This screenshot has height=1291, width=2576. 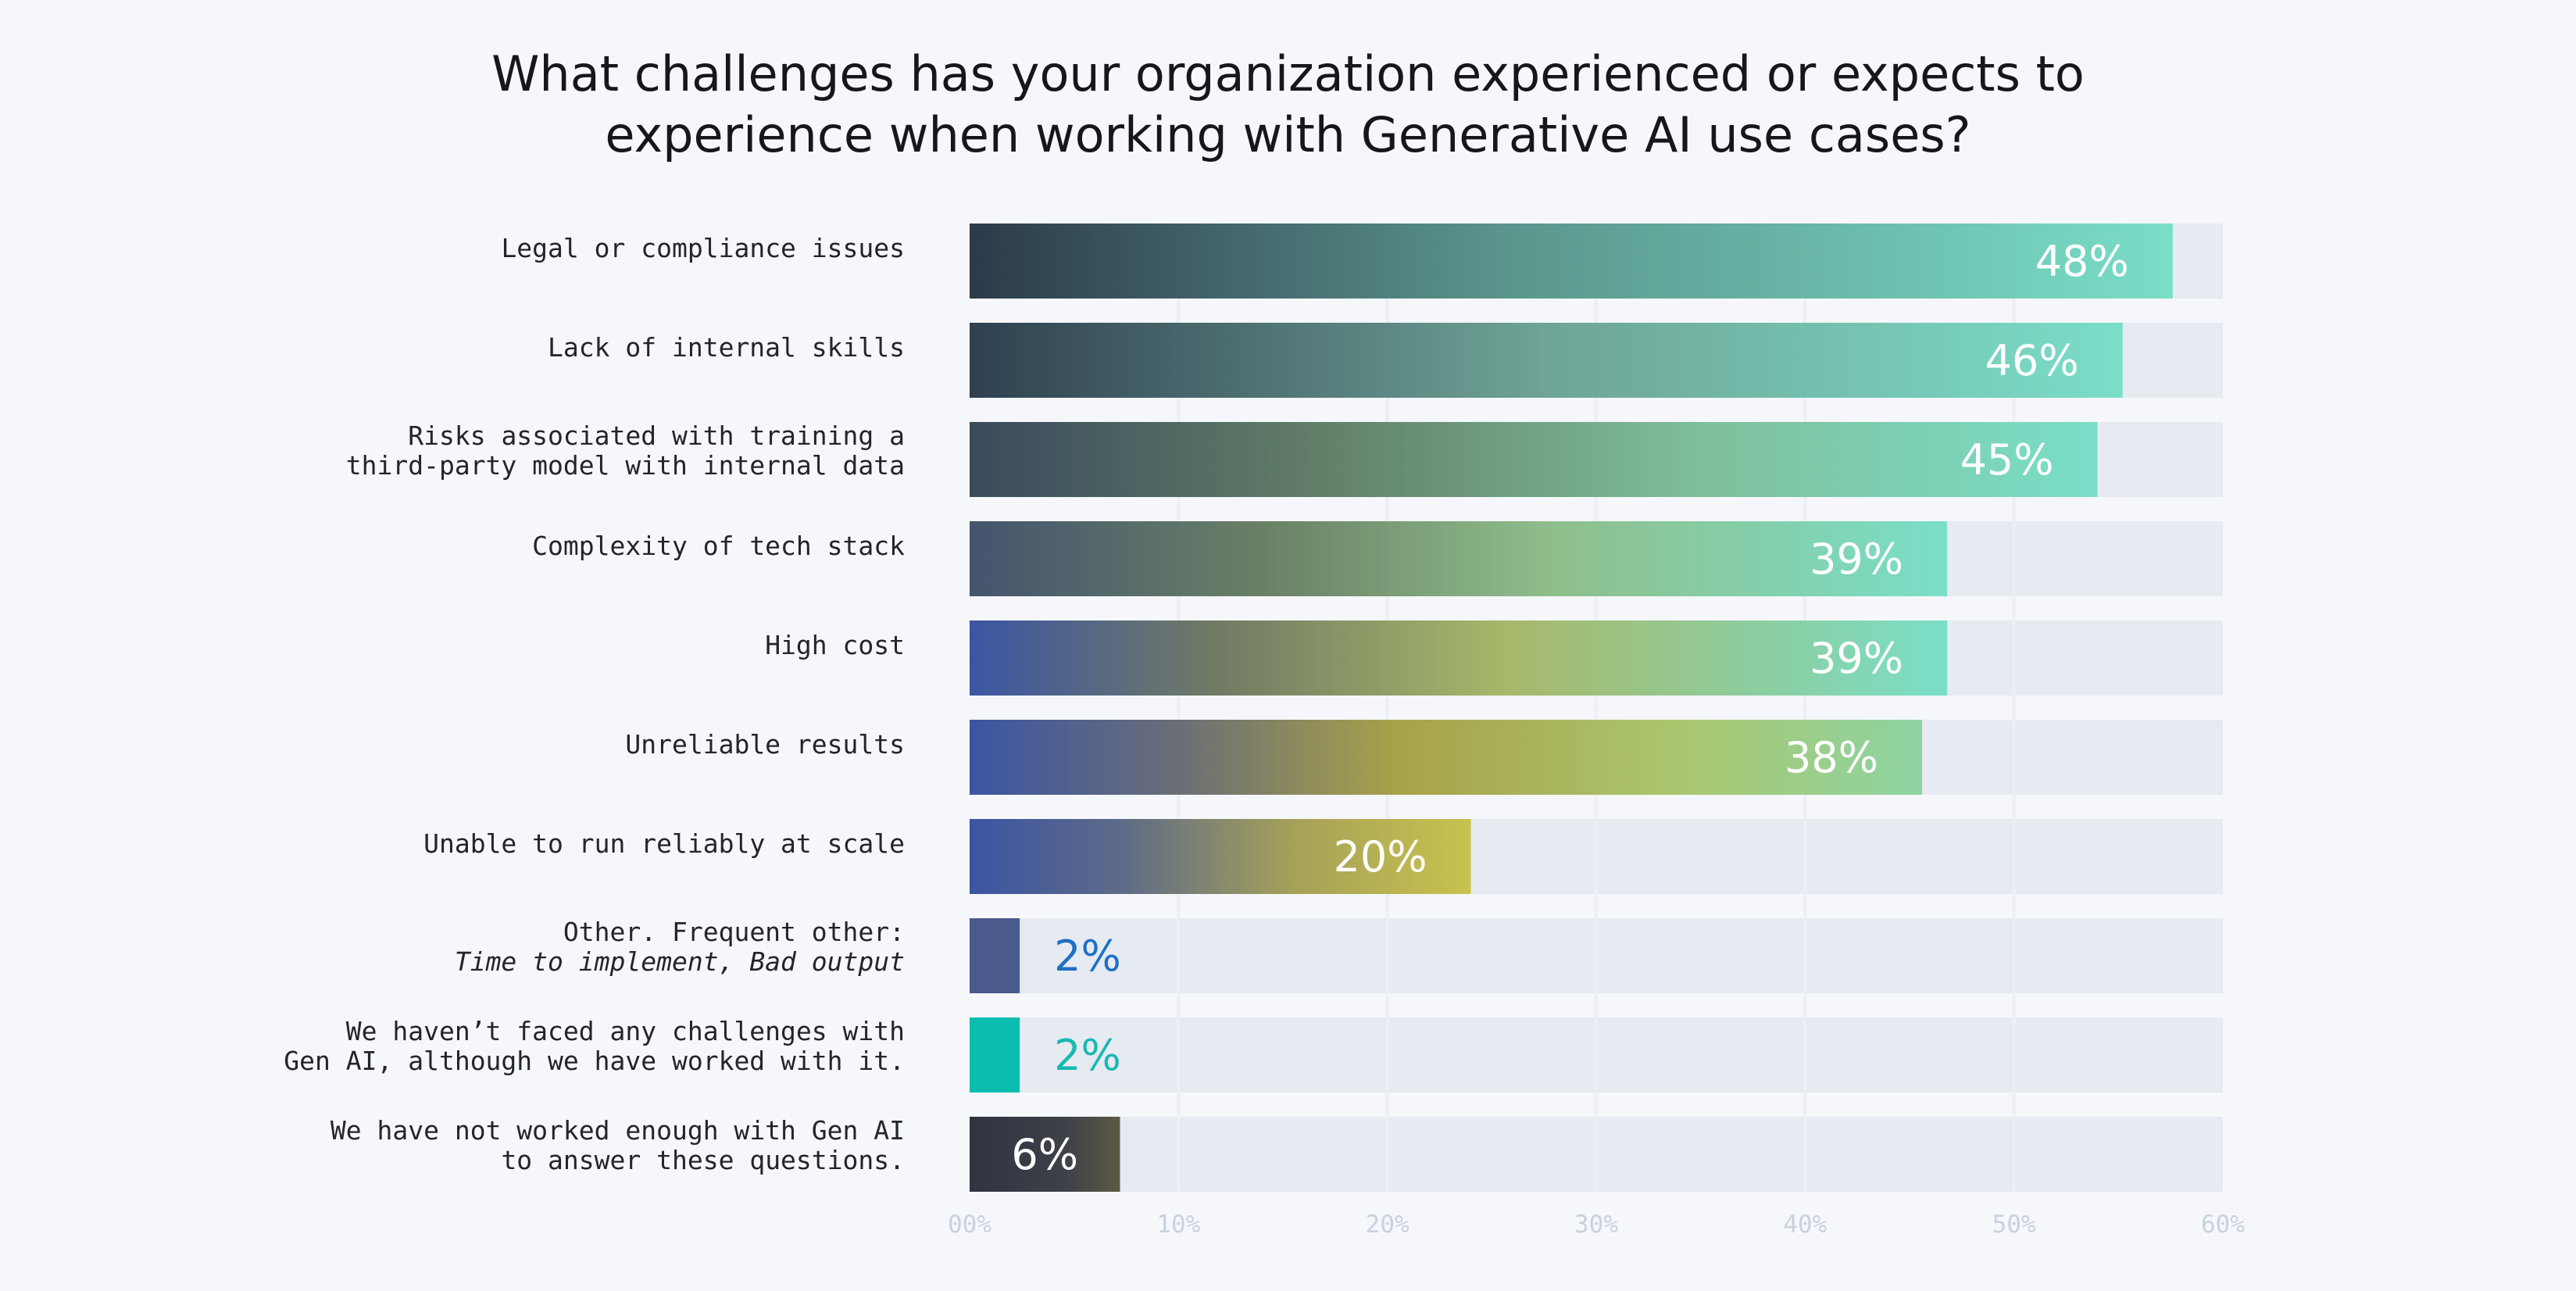 I want to click on x-tick-label: 10%, so click(x=1178, y=1225).